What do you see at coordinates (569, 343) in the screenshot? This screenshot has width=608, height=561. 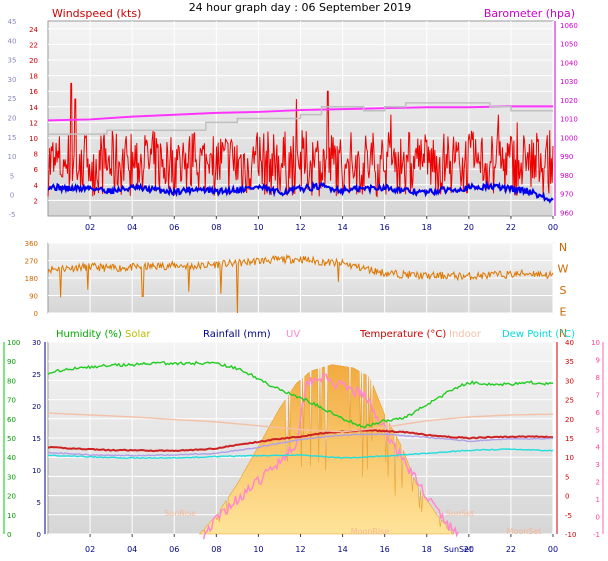 I see `temp-axis-tick: 40` at bounding box center [569, 343].